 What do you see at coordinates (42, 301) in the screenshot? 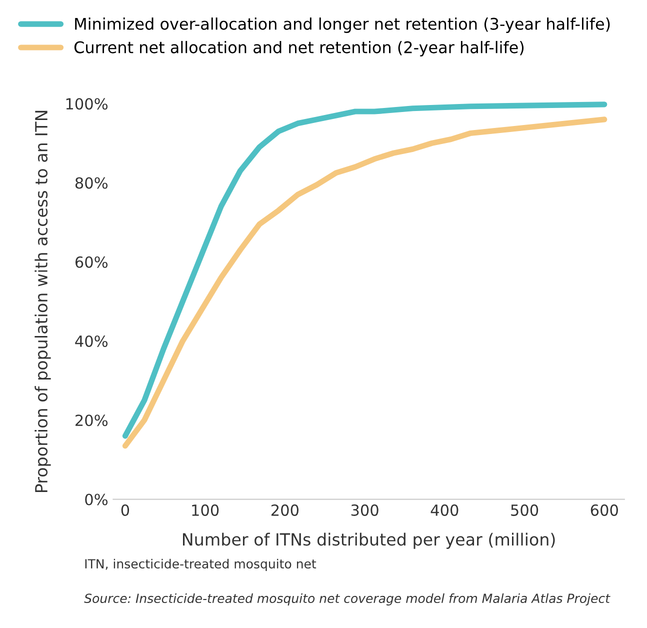
I see `y-axis-title: Proportion of population with access to an ITN` at bounding box center [42, 301].